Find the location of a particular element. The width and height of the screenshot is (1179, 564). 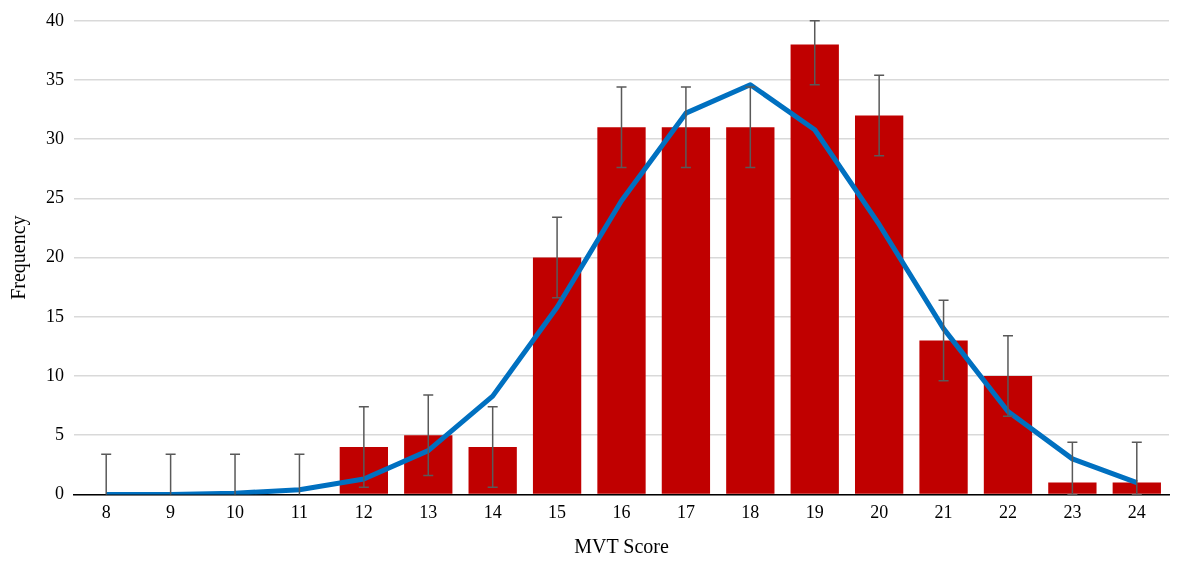

x-tick-label: 8 is located at coordinates (106, 511).